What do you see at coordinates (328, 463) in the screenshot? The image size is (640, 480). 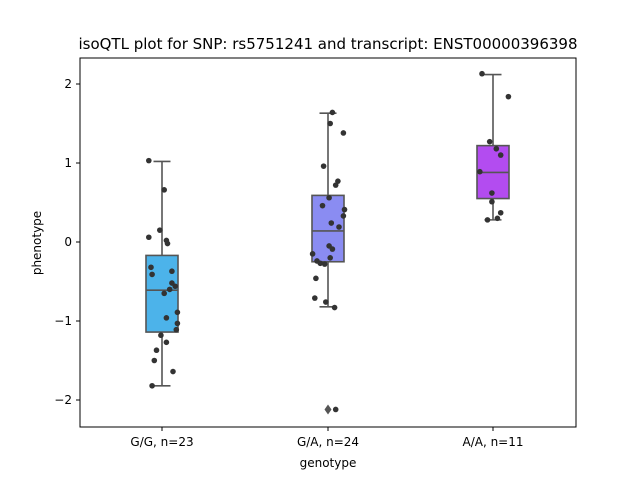 I see `x-axis-label: genotype` at bounding box center [328, 463].